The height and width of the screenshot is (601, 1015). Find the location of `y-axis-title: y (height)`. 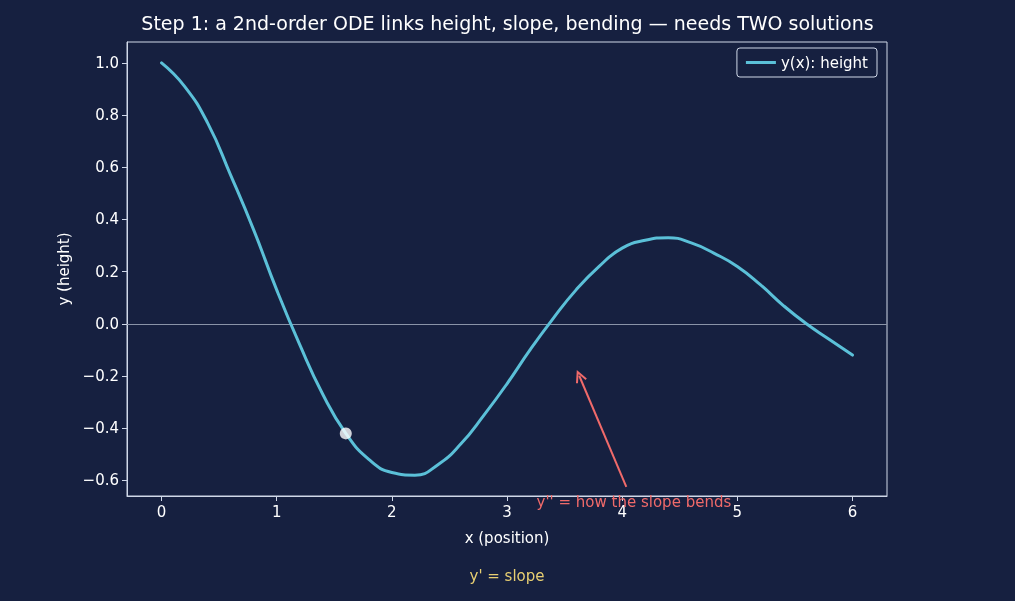

y-axis-title: y (height) is located at coordinates (64, 269).